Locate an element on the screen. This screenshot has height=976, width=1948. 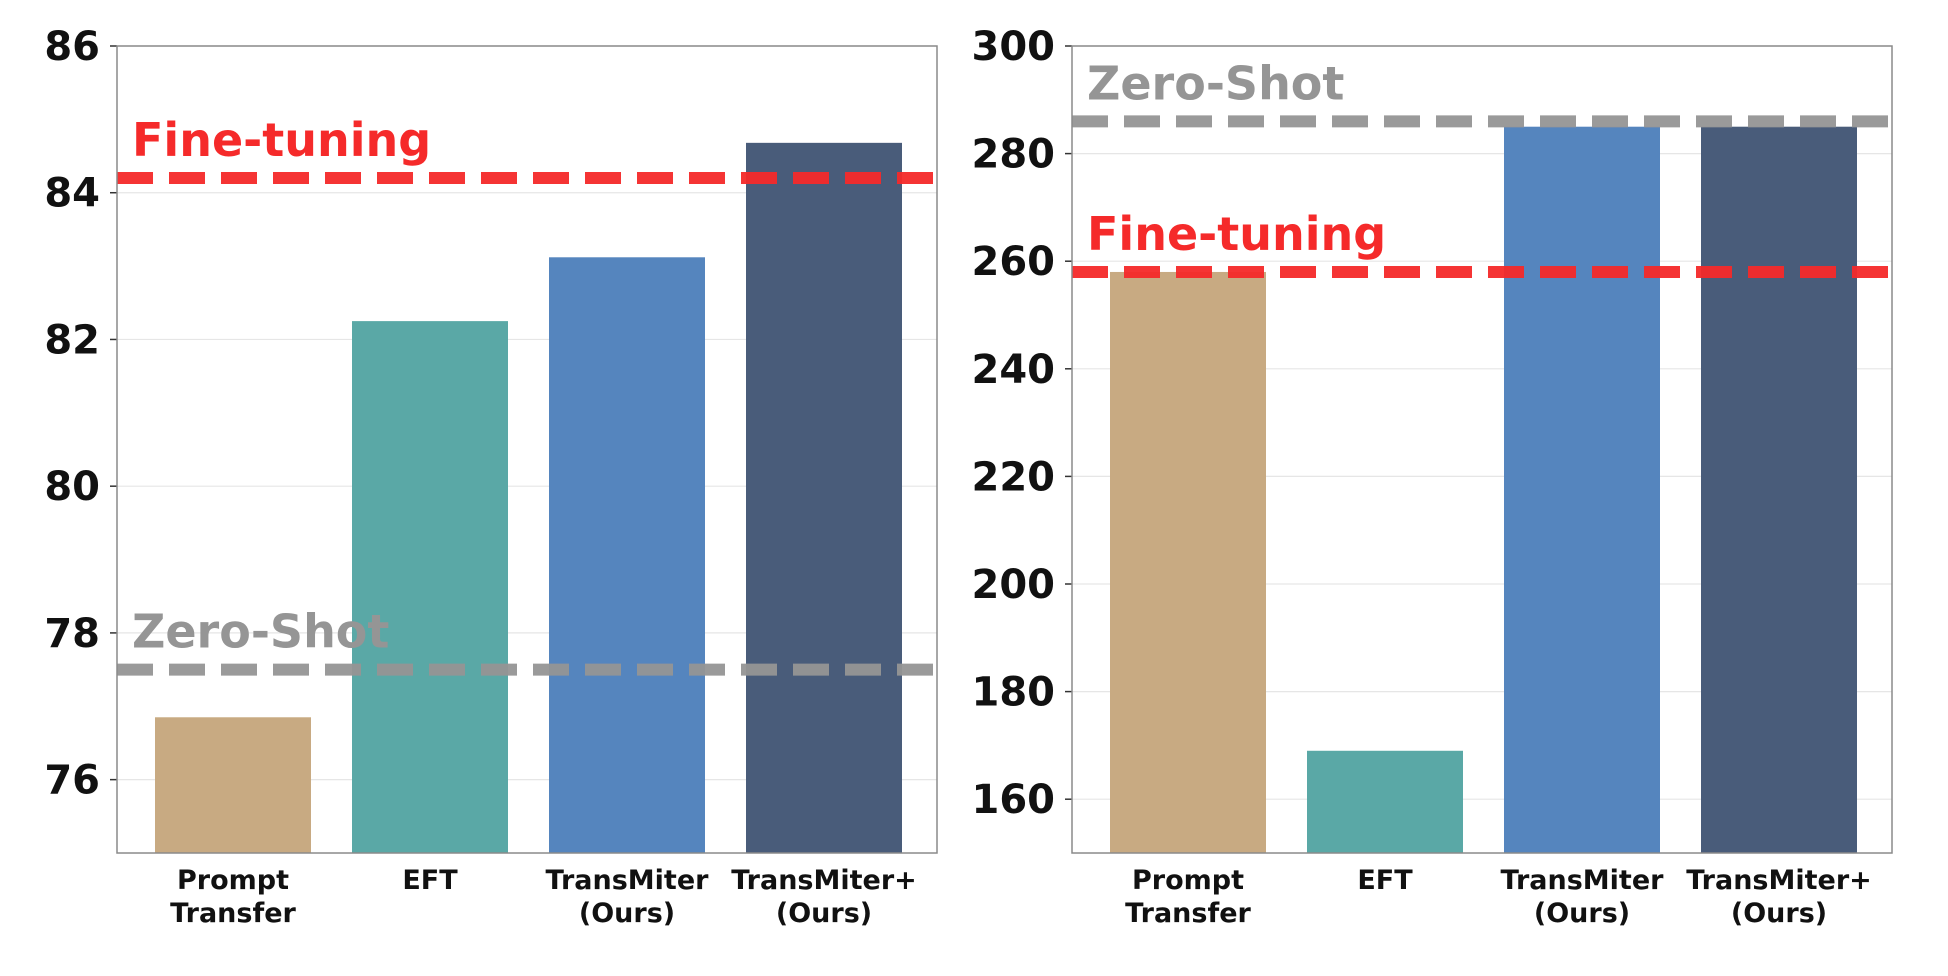
y-tick-label: 180 is located at coordinates (1014, 693).